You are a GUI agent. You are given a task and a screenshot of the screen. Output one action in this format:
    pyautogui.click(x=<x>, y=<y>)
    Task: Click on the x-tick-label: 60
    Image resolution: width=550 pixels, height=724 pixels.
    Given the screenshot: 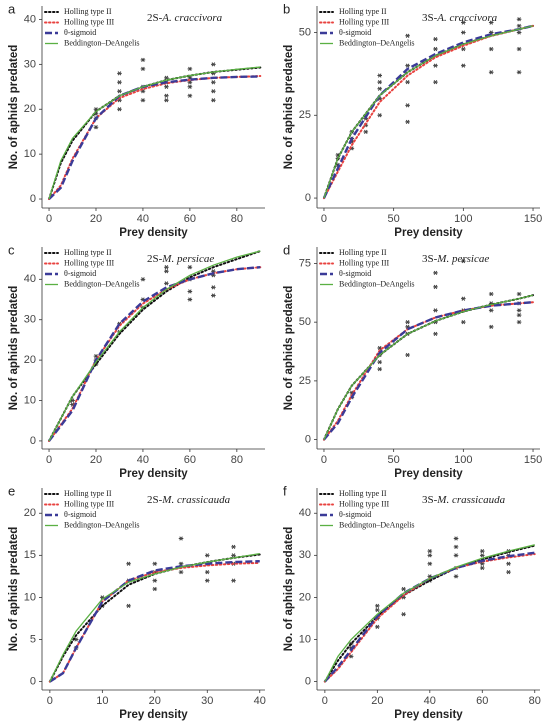 What is the action you would take?
    pyautogui.click(x=190, y=460)
    